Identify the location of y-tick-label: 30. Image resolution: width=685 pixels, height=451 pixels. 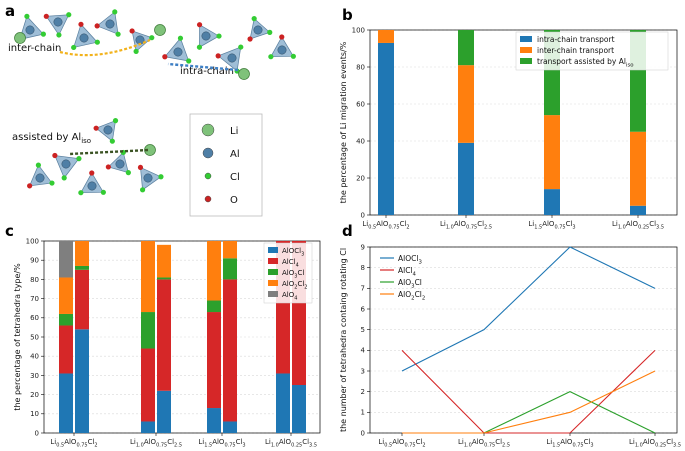
(34, 376).